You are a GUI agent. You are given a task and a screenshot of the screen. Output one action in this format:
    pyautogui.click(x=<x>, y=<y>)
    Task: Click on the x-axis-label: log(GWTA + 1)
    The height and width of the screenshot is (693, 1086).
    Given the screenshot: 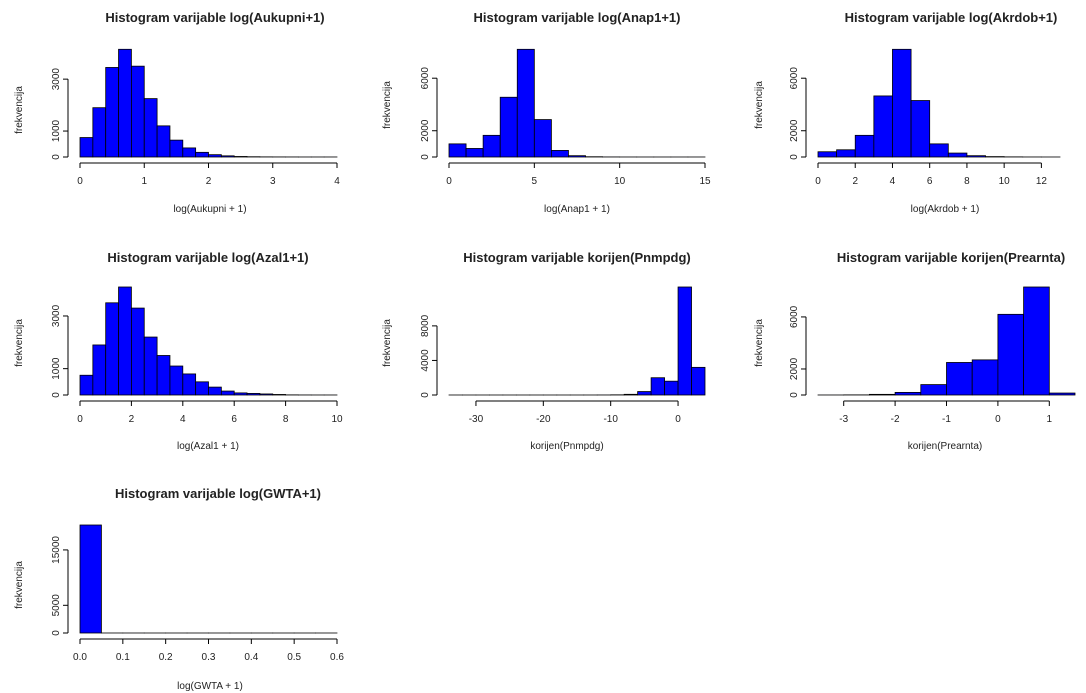 What is the action you would take?
    pyautogui.click(x=210, y=686)
    